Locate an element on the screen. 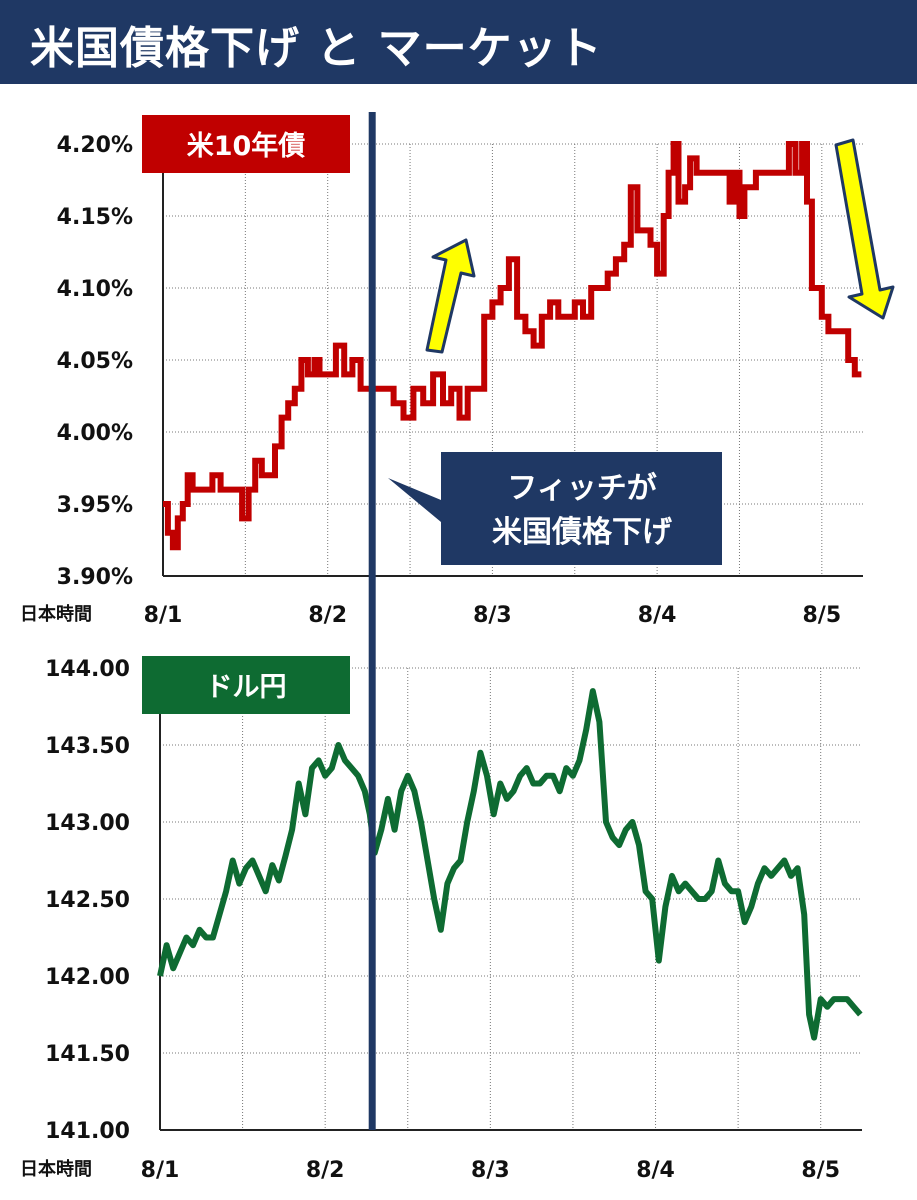 Image resolution: width=917 pixels, height=1200 pixels. header-bar: 米国債格下げ と マーケット is located at coordinates (458, 42).